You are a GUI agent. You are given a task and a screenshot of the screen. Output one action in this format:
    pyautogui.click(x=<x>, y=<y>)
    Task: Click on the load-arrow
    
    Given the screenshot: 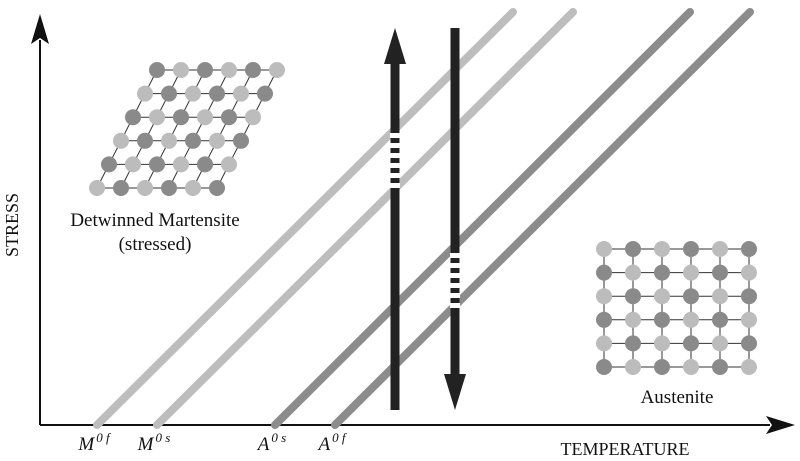 What is the action you would take?
    pyautogui.click(x=395, y=219)
    